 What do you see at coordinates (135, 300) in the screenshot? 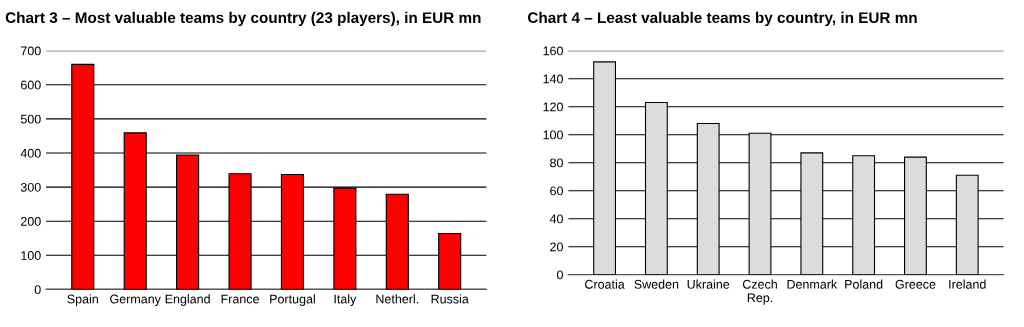
I see `x-tick-label: Germany` at bounding box center [135, 300].